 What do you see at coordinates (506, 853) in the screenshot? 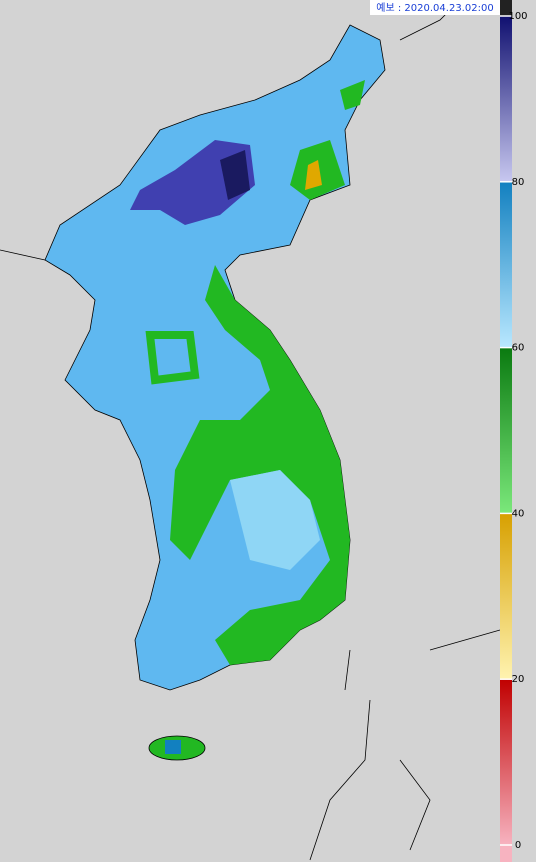
I see `colorbar-bottom` at bounding box center [506, 853].